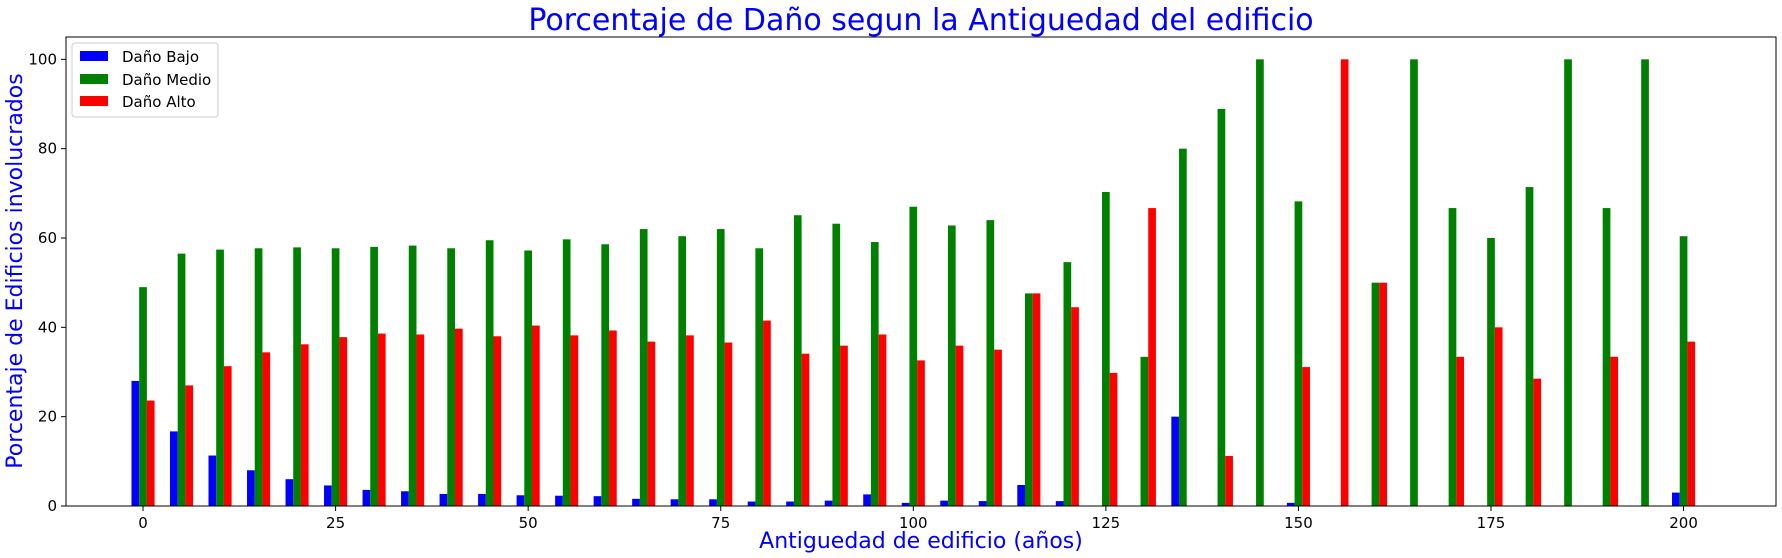  I want to click on legend-swatch-dano-alto, so click(94, 101).